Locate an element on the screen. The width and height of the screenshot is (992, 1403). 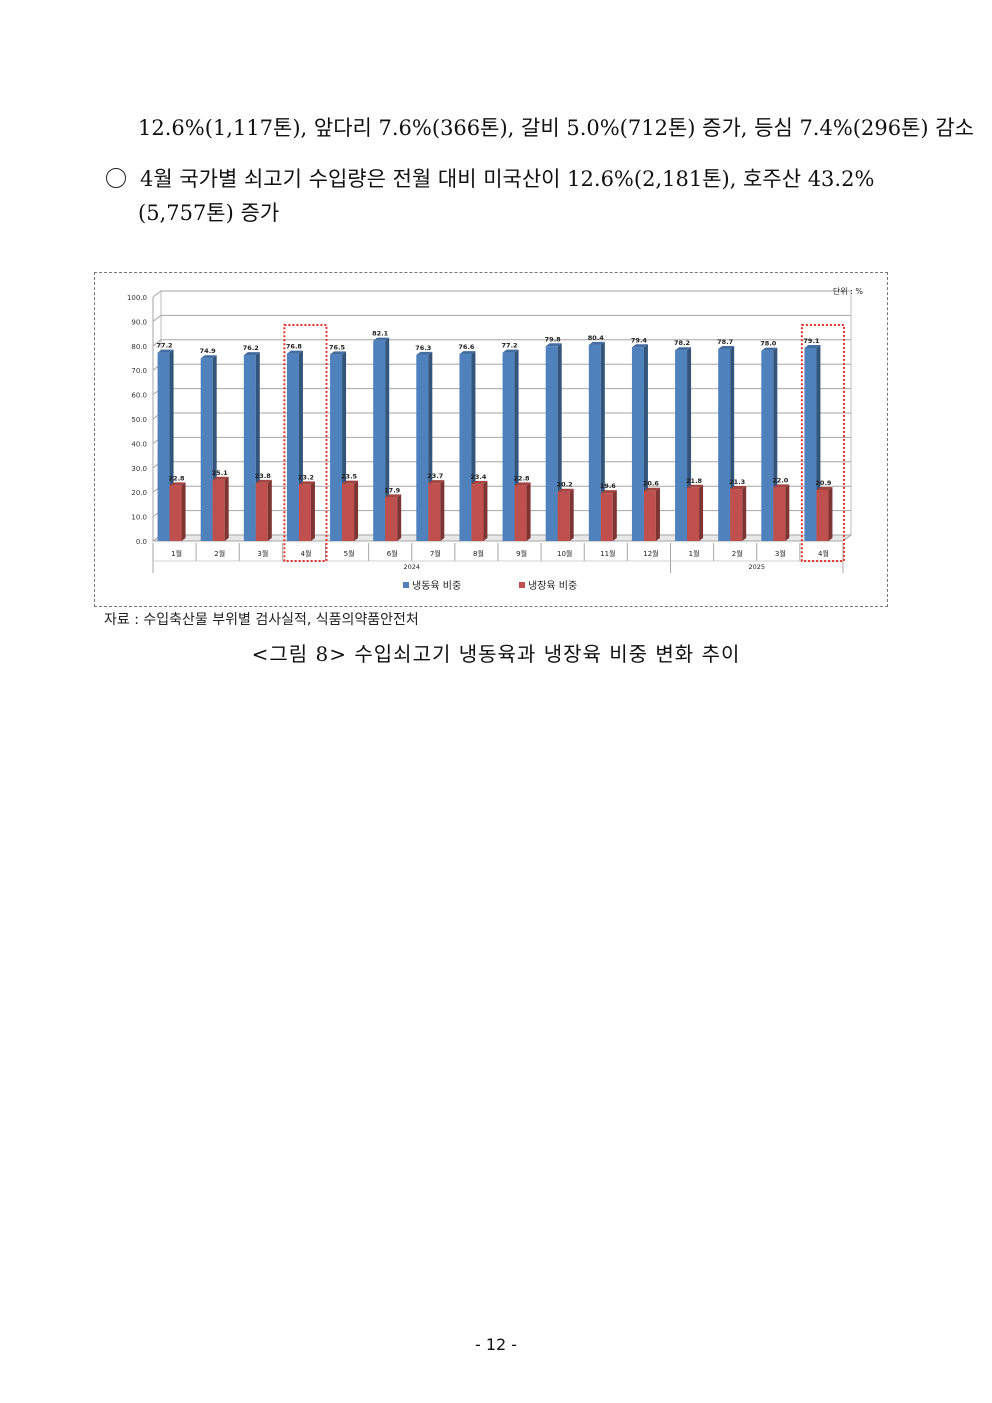
x-category-label: 6월 is located at coordinates (392, 553).